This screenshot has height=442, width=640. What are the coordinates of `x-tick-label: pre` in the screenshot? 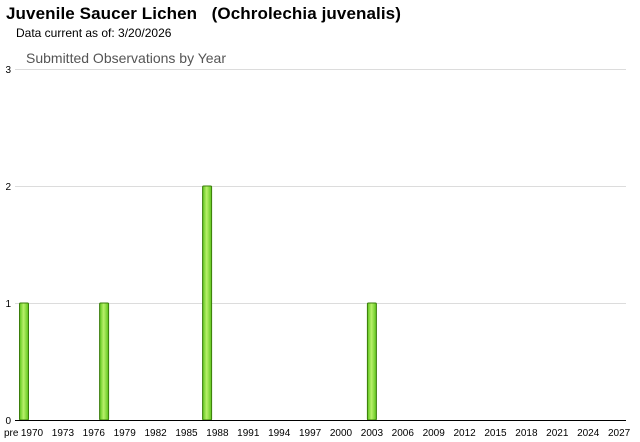 It's located at (11, 433).